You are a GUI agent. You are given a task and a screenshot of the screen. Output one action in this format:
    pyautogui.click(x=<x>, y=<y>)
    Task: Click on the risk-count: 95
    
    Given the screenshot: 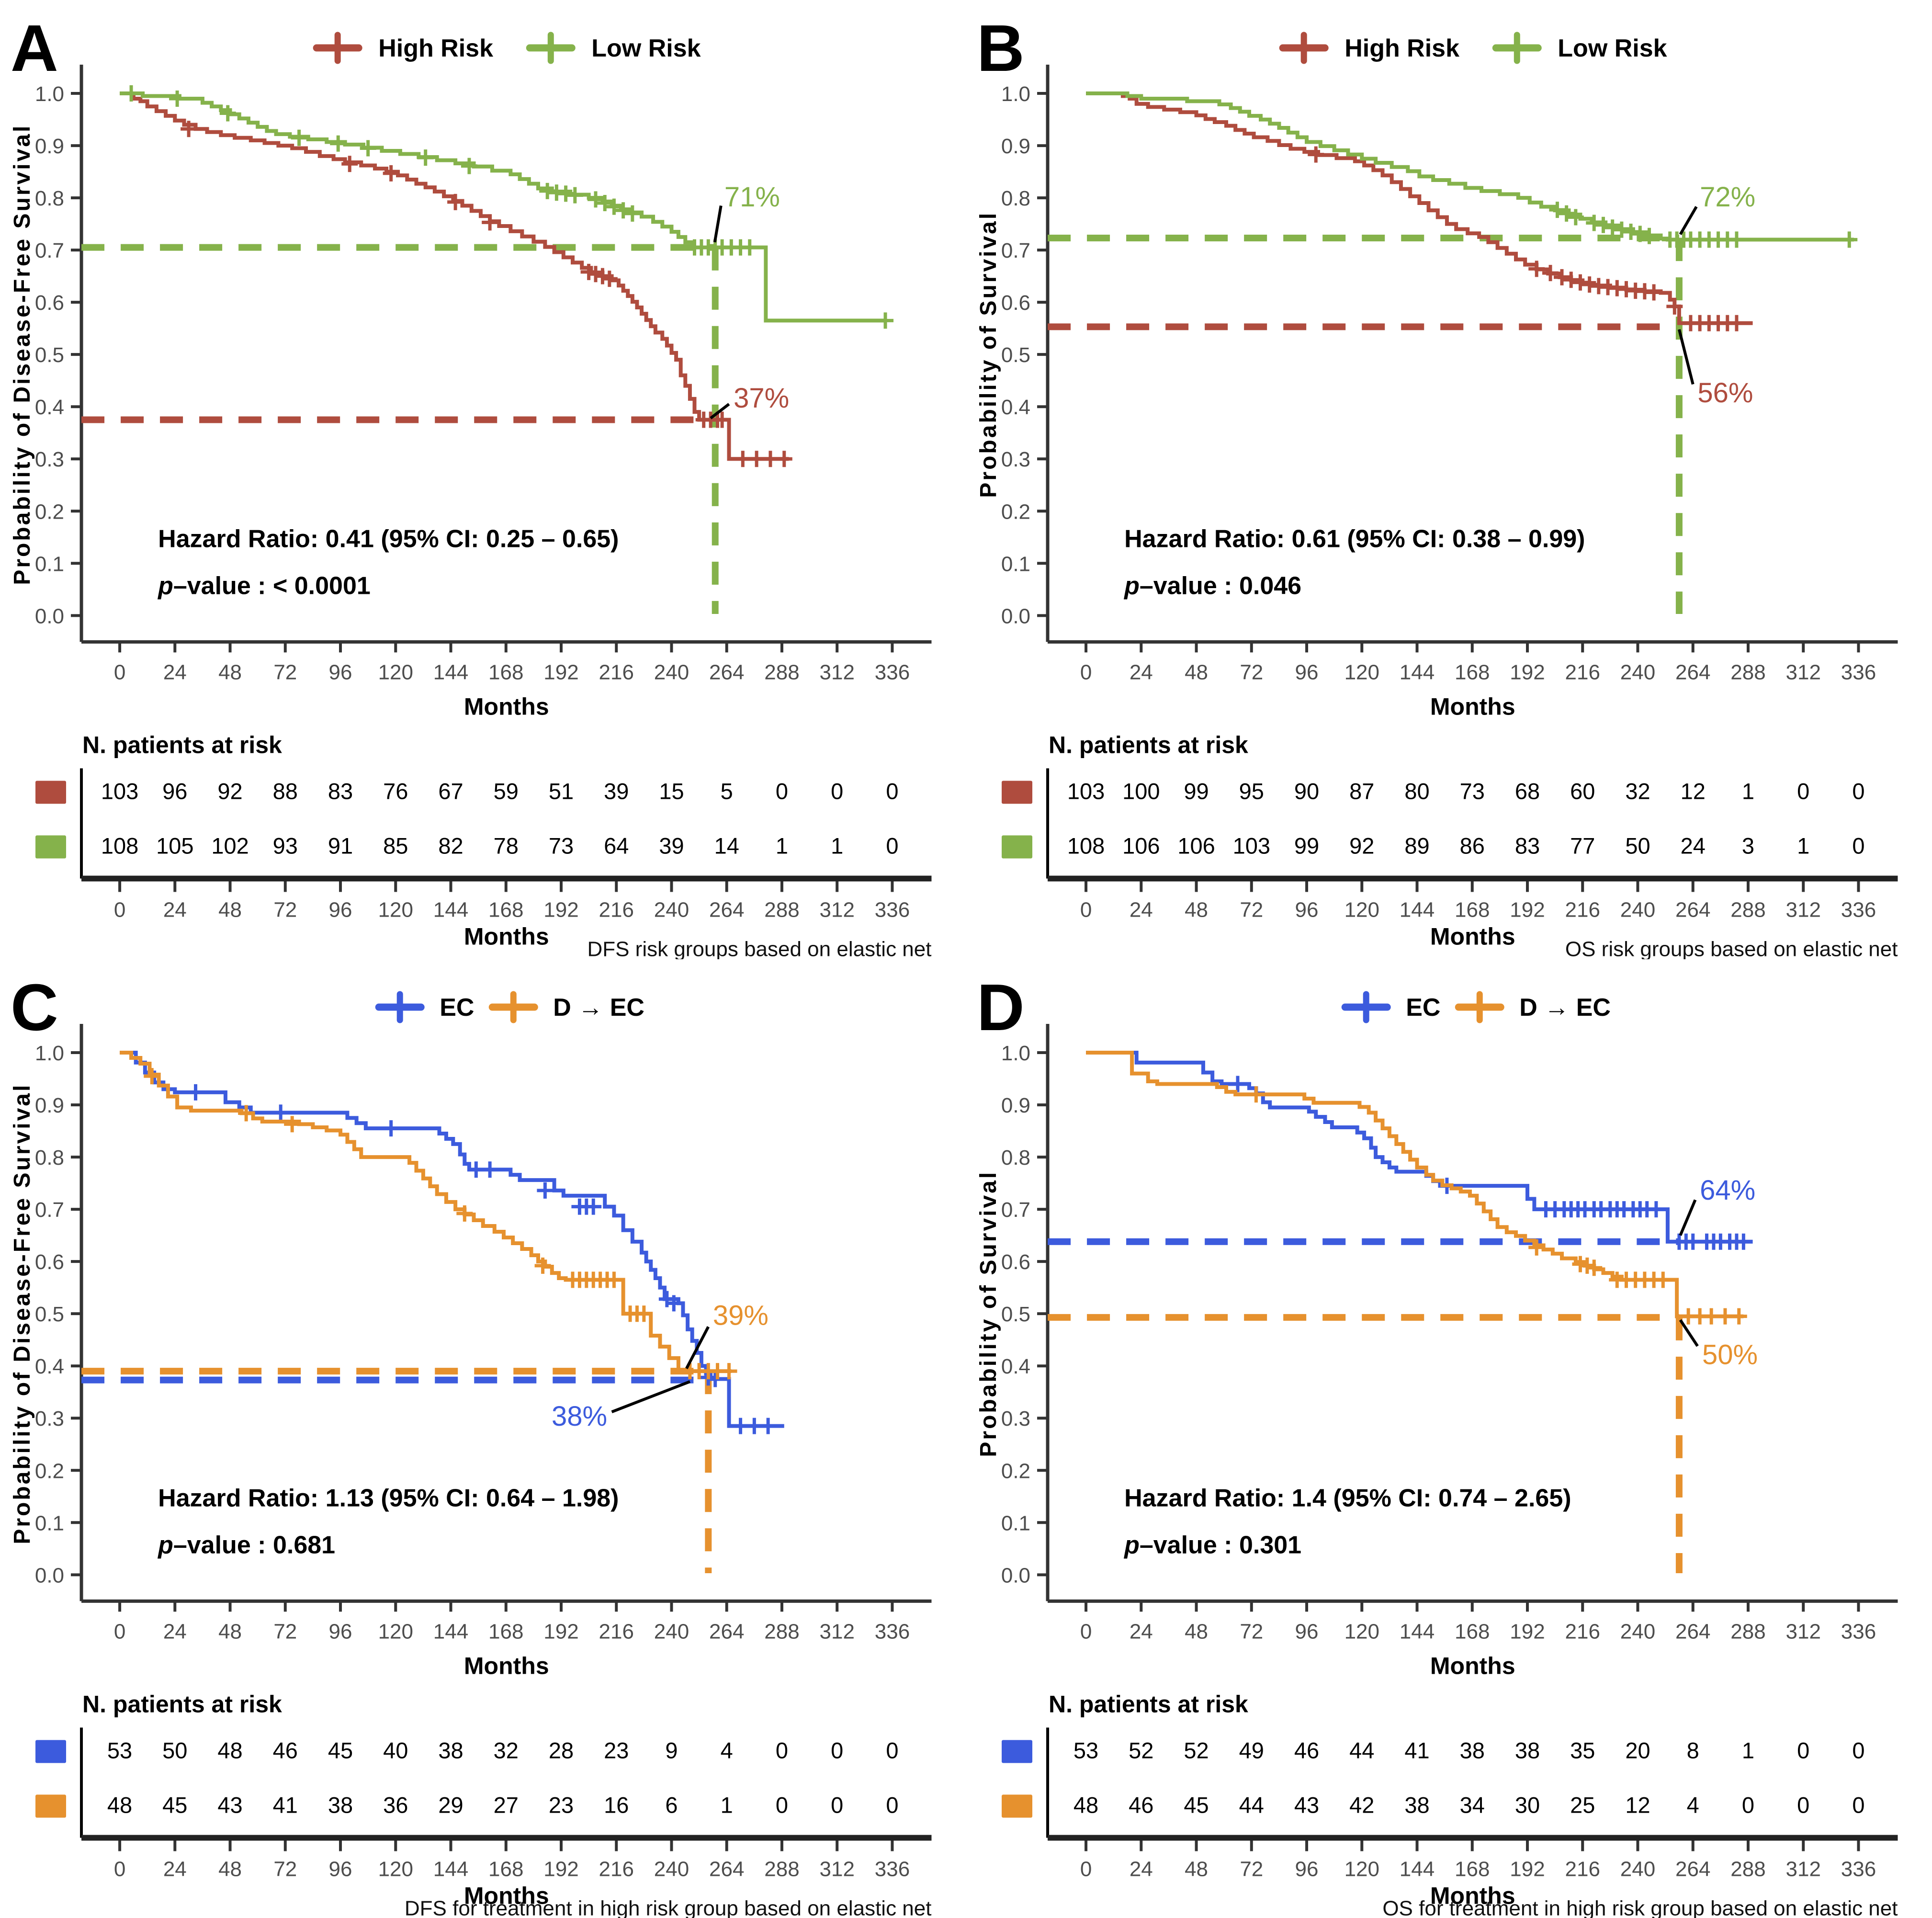 What is the action you would take?
    pyautogui.click(x=1251, y=791)
    